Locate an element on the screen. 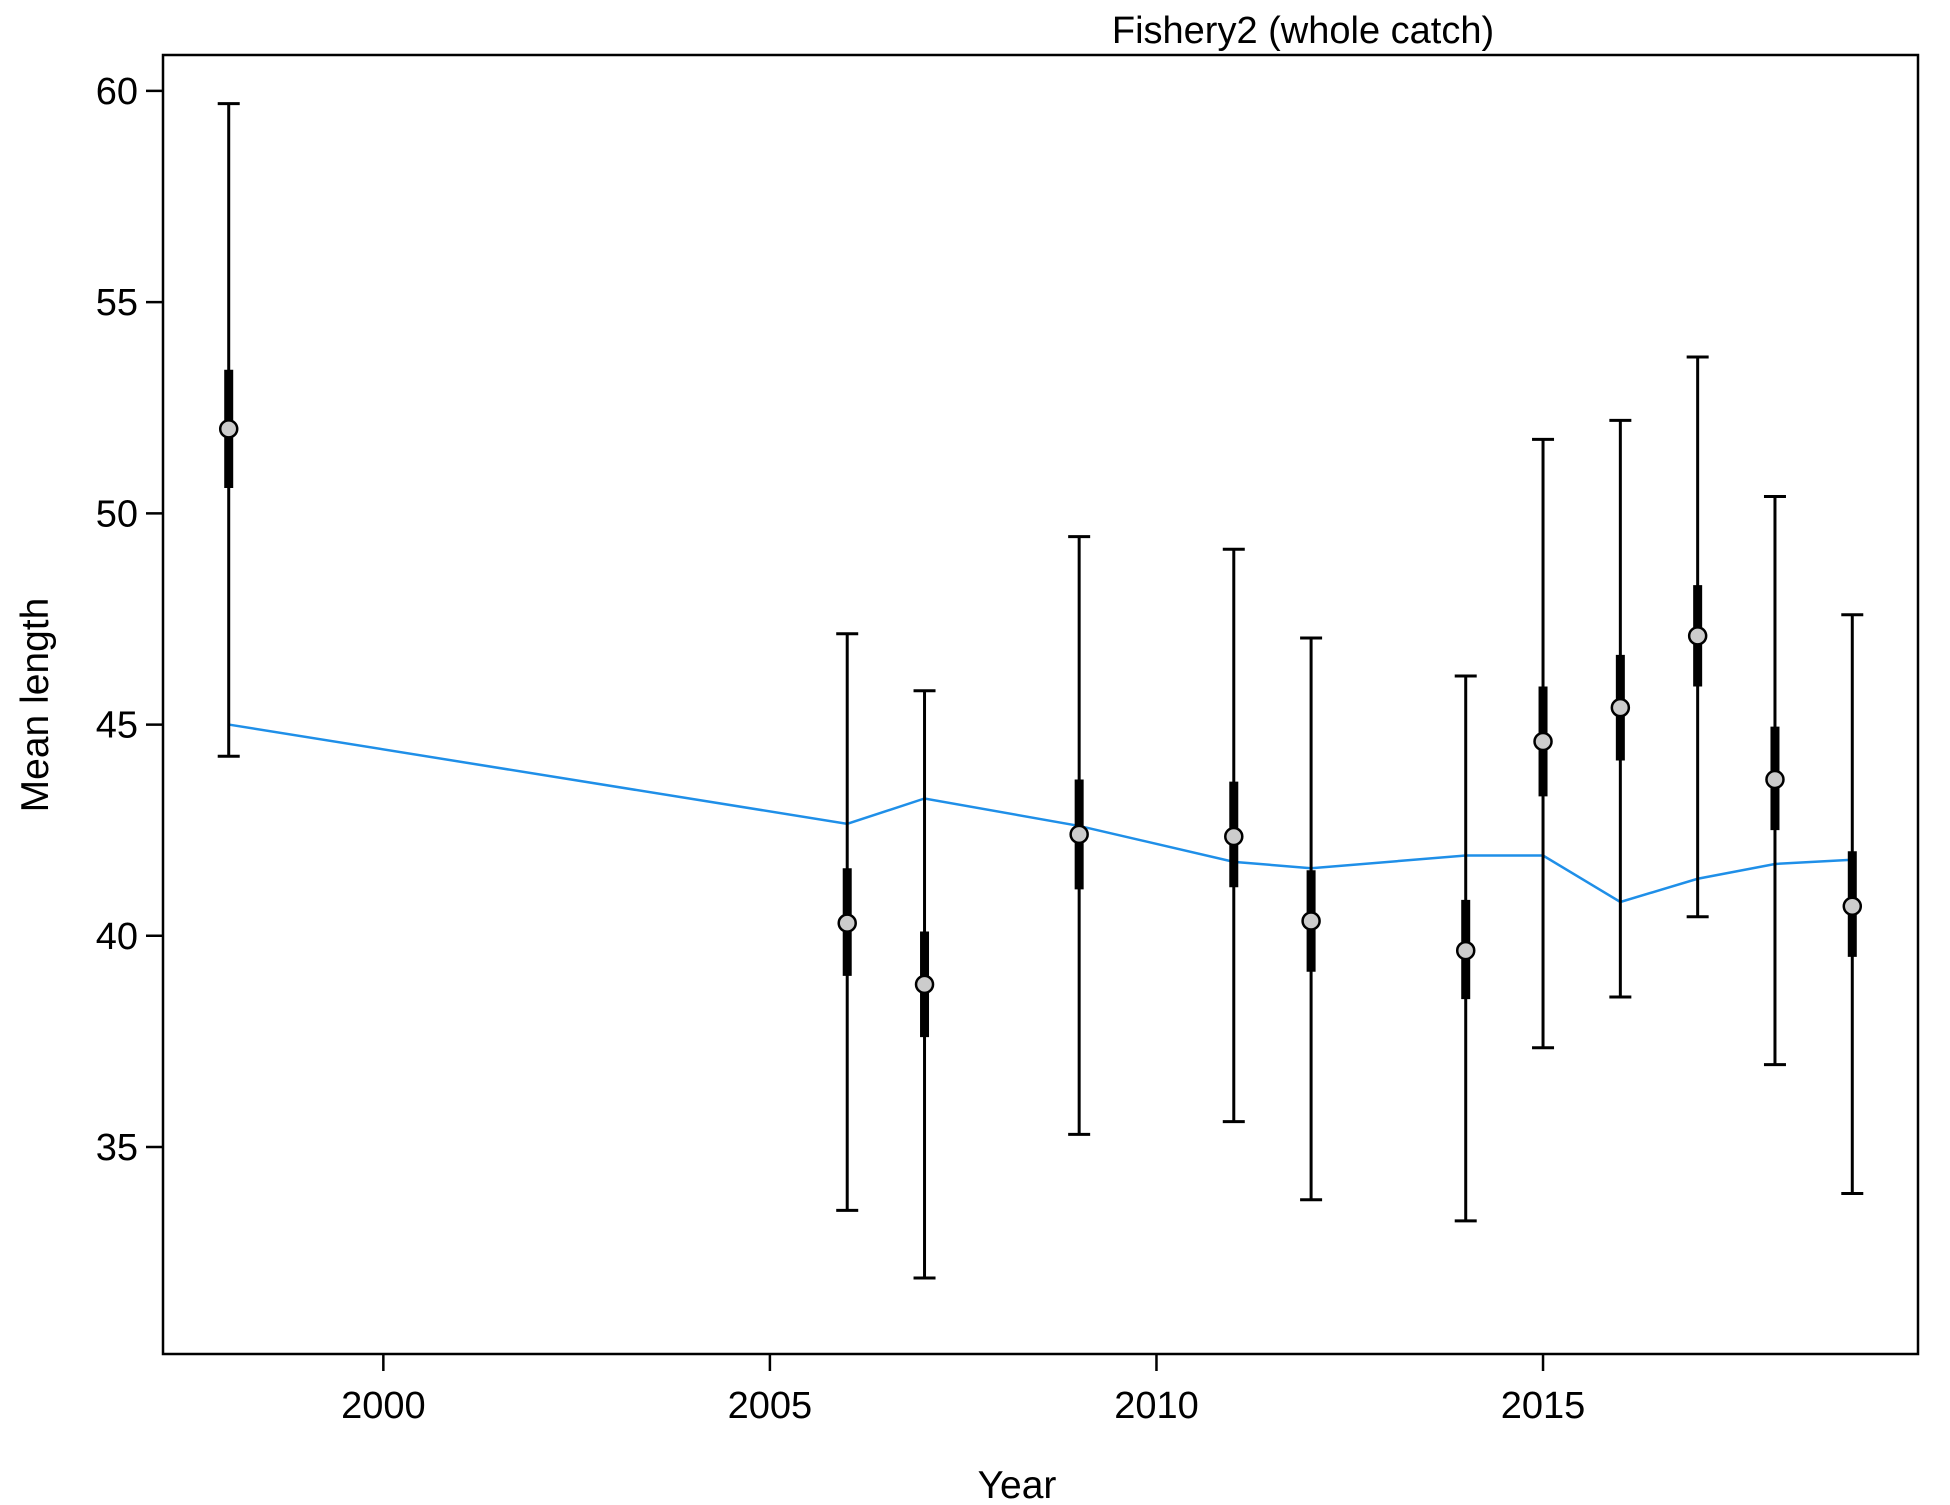  x-tick-label: 2015 is located at coordinates (1543, 1406).